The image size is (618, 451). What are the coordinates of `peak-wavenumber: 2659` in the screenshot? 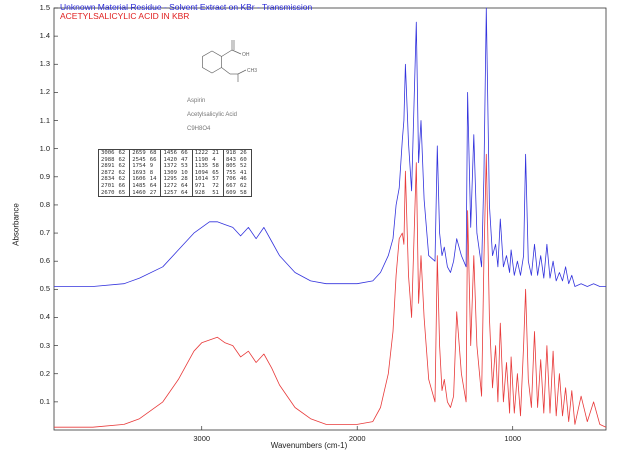 It's located at (138, 153).